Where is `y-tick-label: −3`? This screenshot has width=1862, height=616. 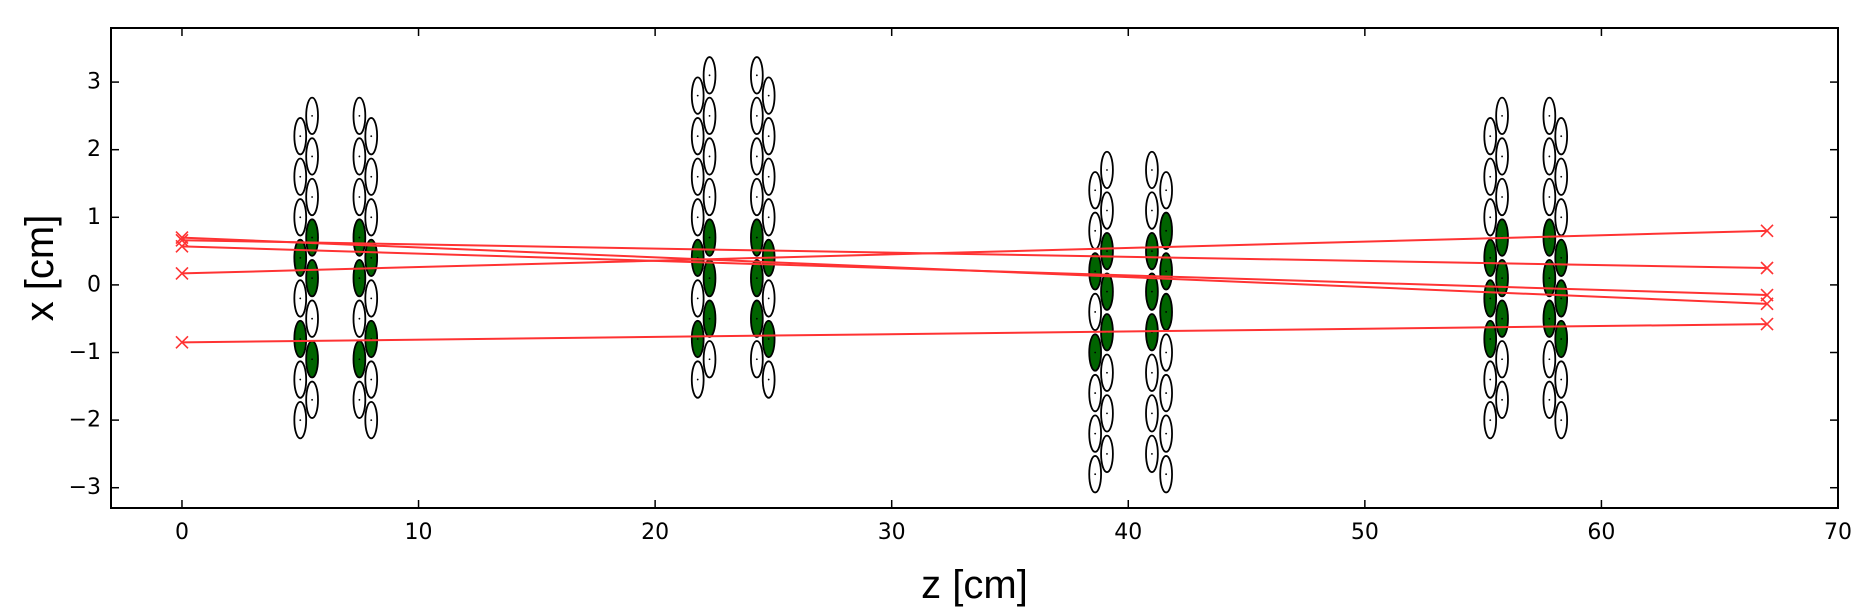 y-tick-label: −3 is located at coordinates (85, 487).